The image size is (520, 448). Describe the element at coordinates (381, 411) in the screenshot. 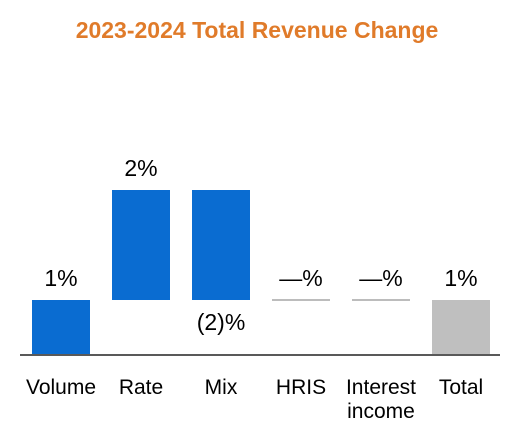

I see `category-label-interest-income: income` at that location.